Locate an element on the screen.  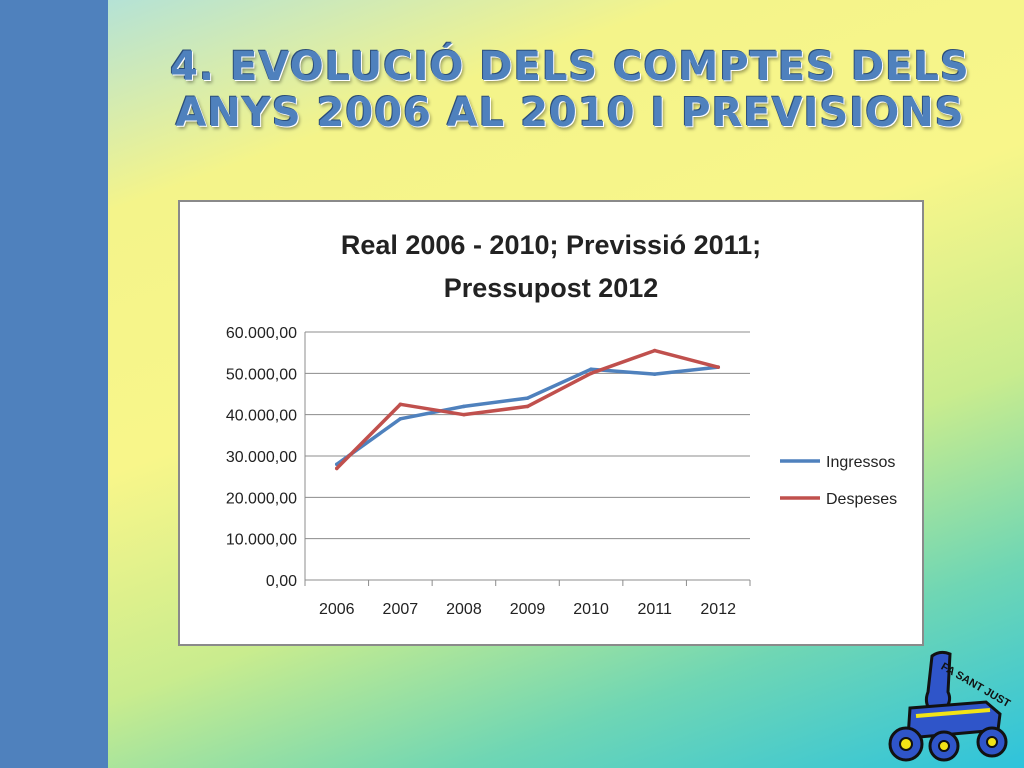
x-tick-label: 2010 is located at coordinates (591, 609).